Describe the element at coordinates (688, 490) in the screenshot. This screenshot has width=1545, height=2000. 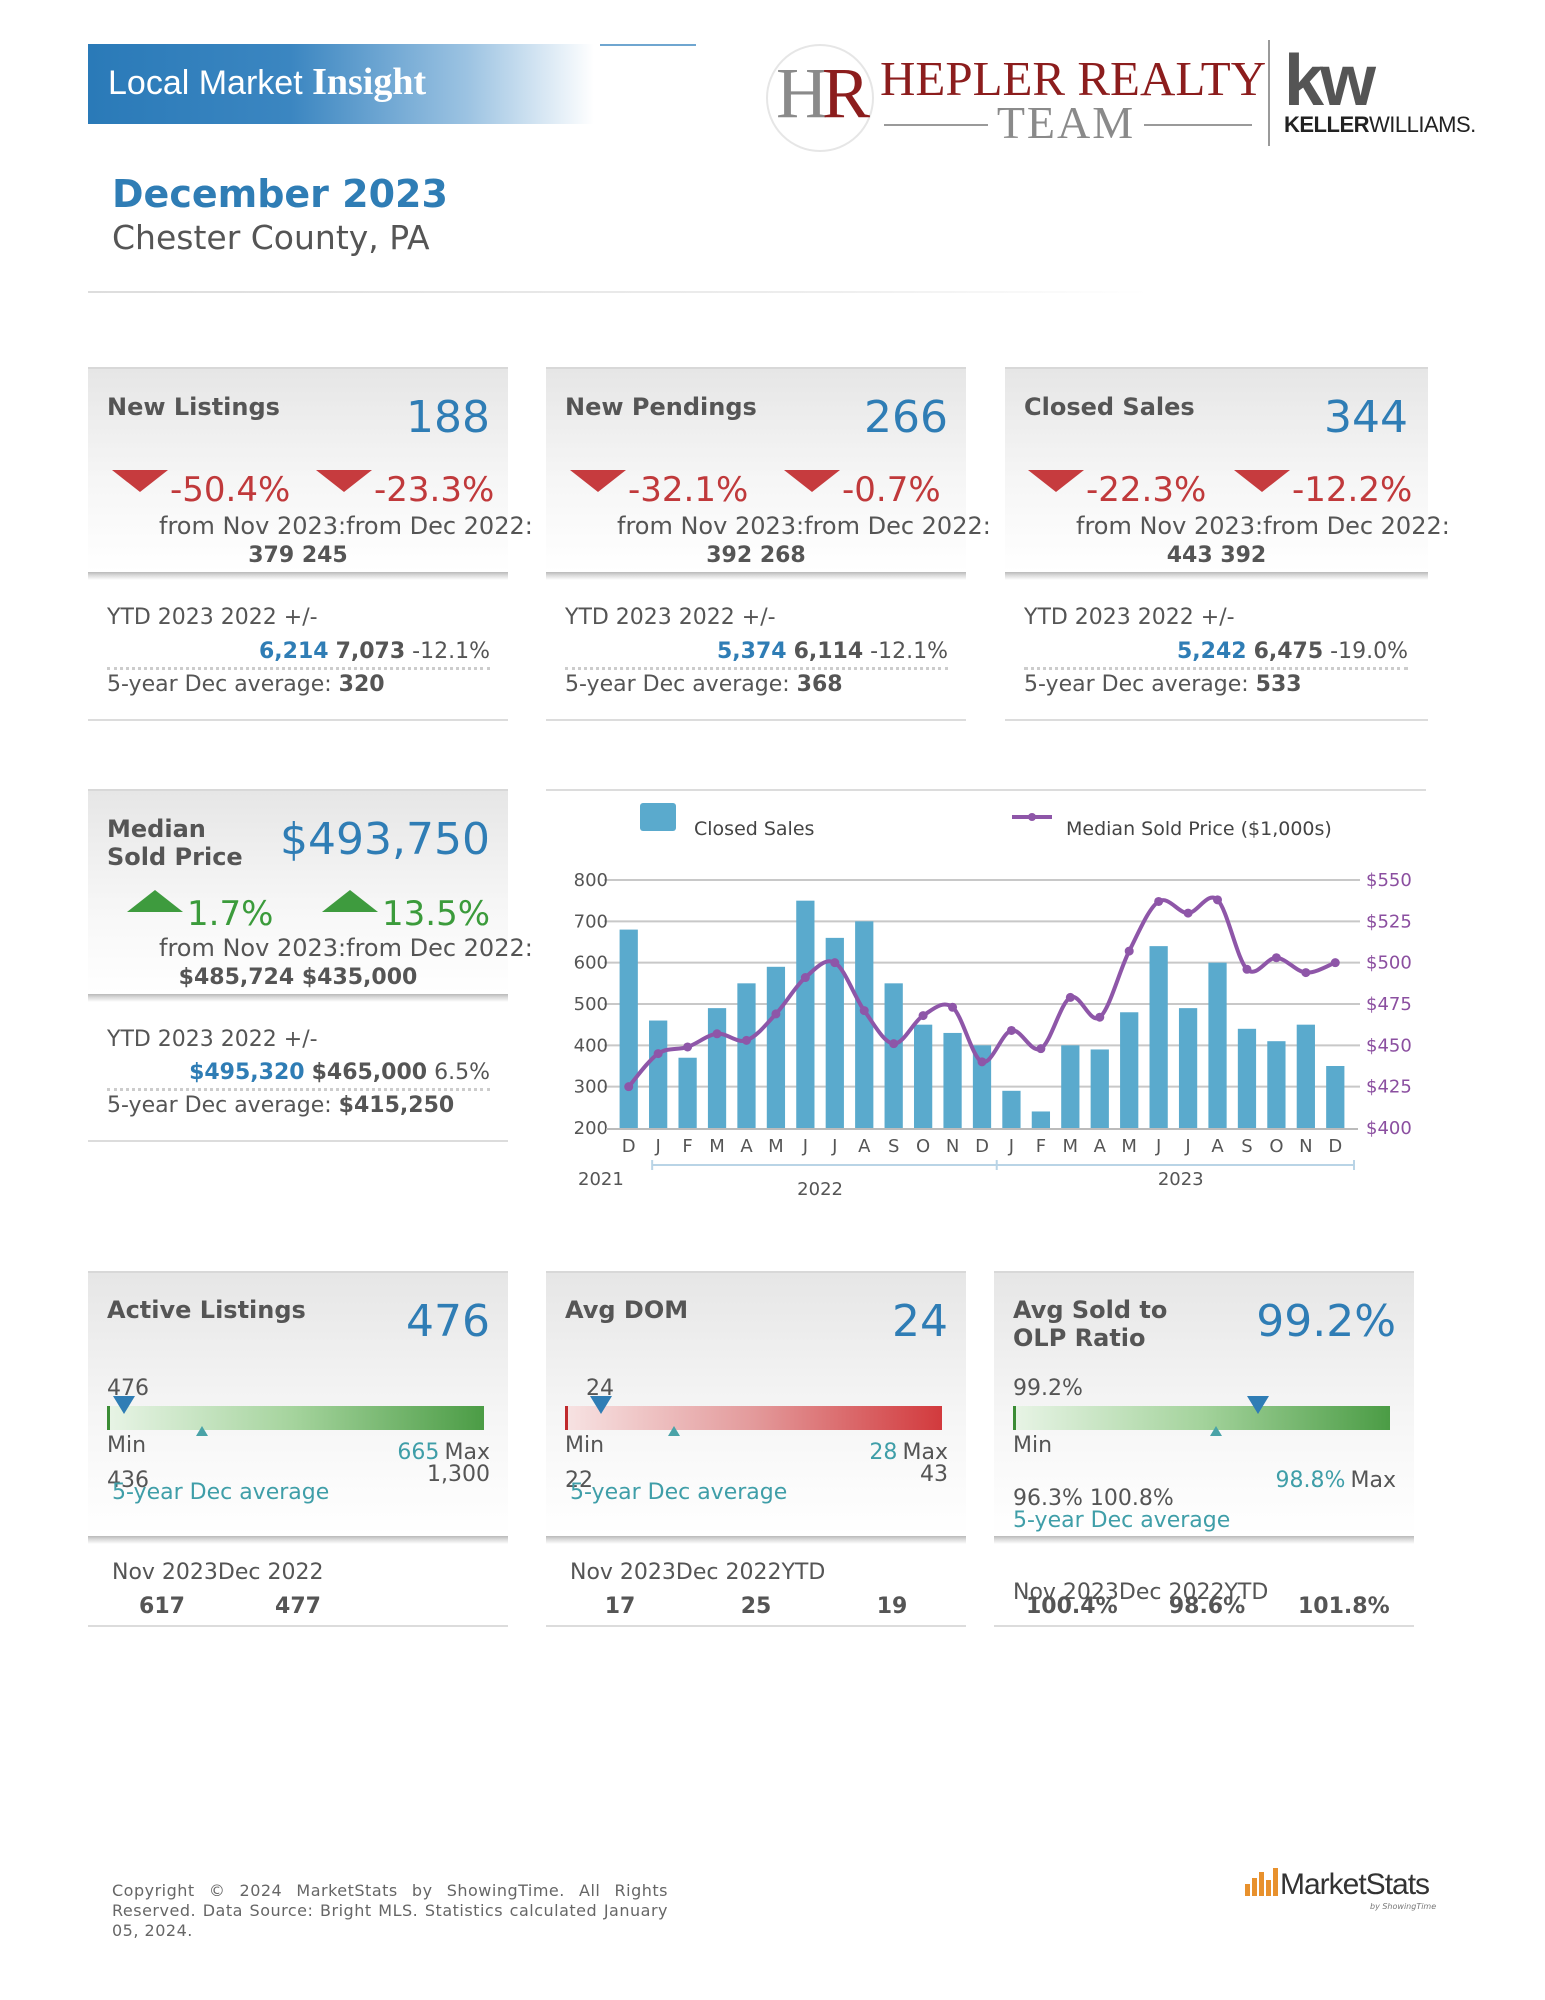
I see `new-pendings-pct-month: -32.1%` at that location.